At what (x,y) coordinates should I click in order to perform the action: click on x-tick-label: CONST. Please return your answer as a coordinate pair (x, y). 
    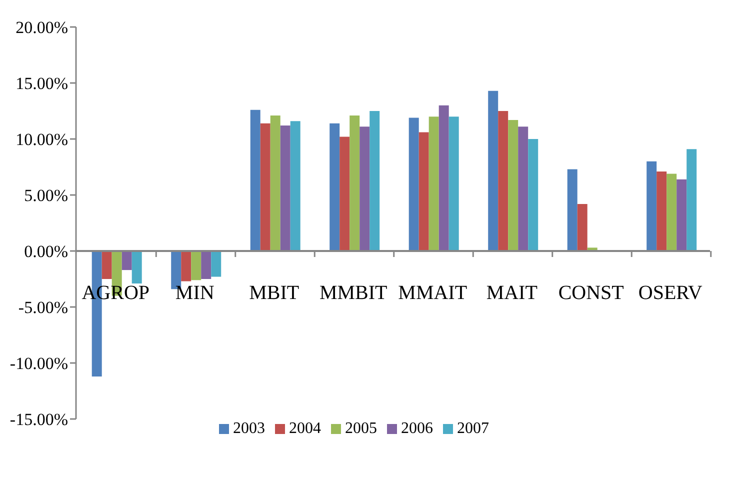
    Looking at the image, I should click on (591, 293).